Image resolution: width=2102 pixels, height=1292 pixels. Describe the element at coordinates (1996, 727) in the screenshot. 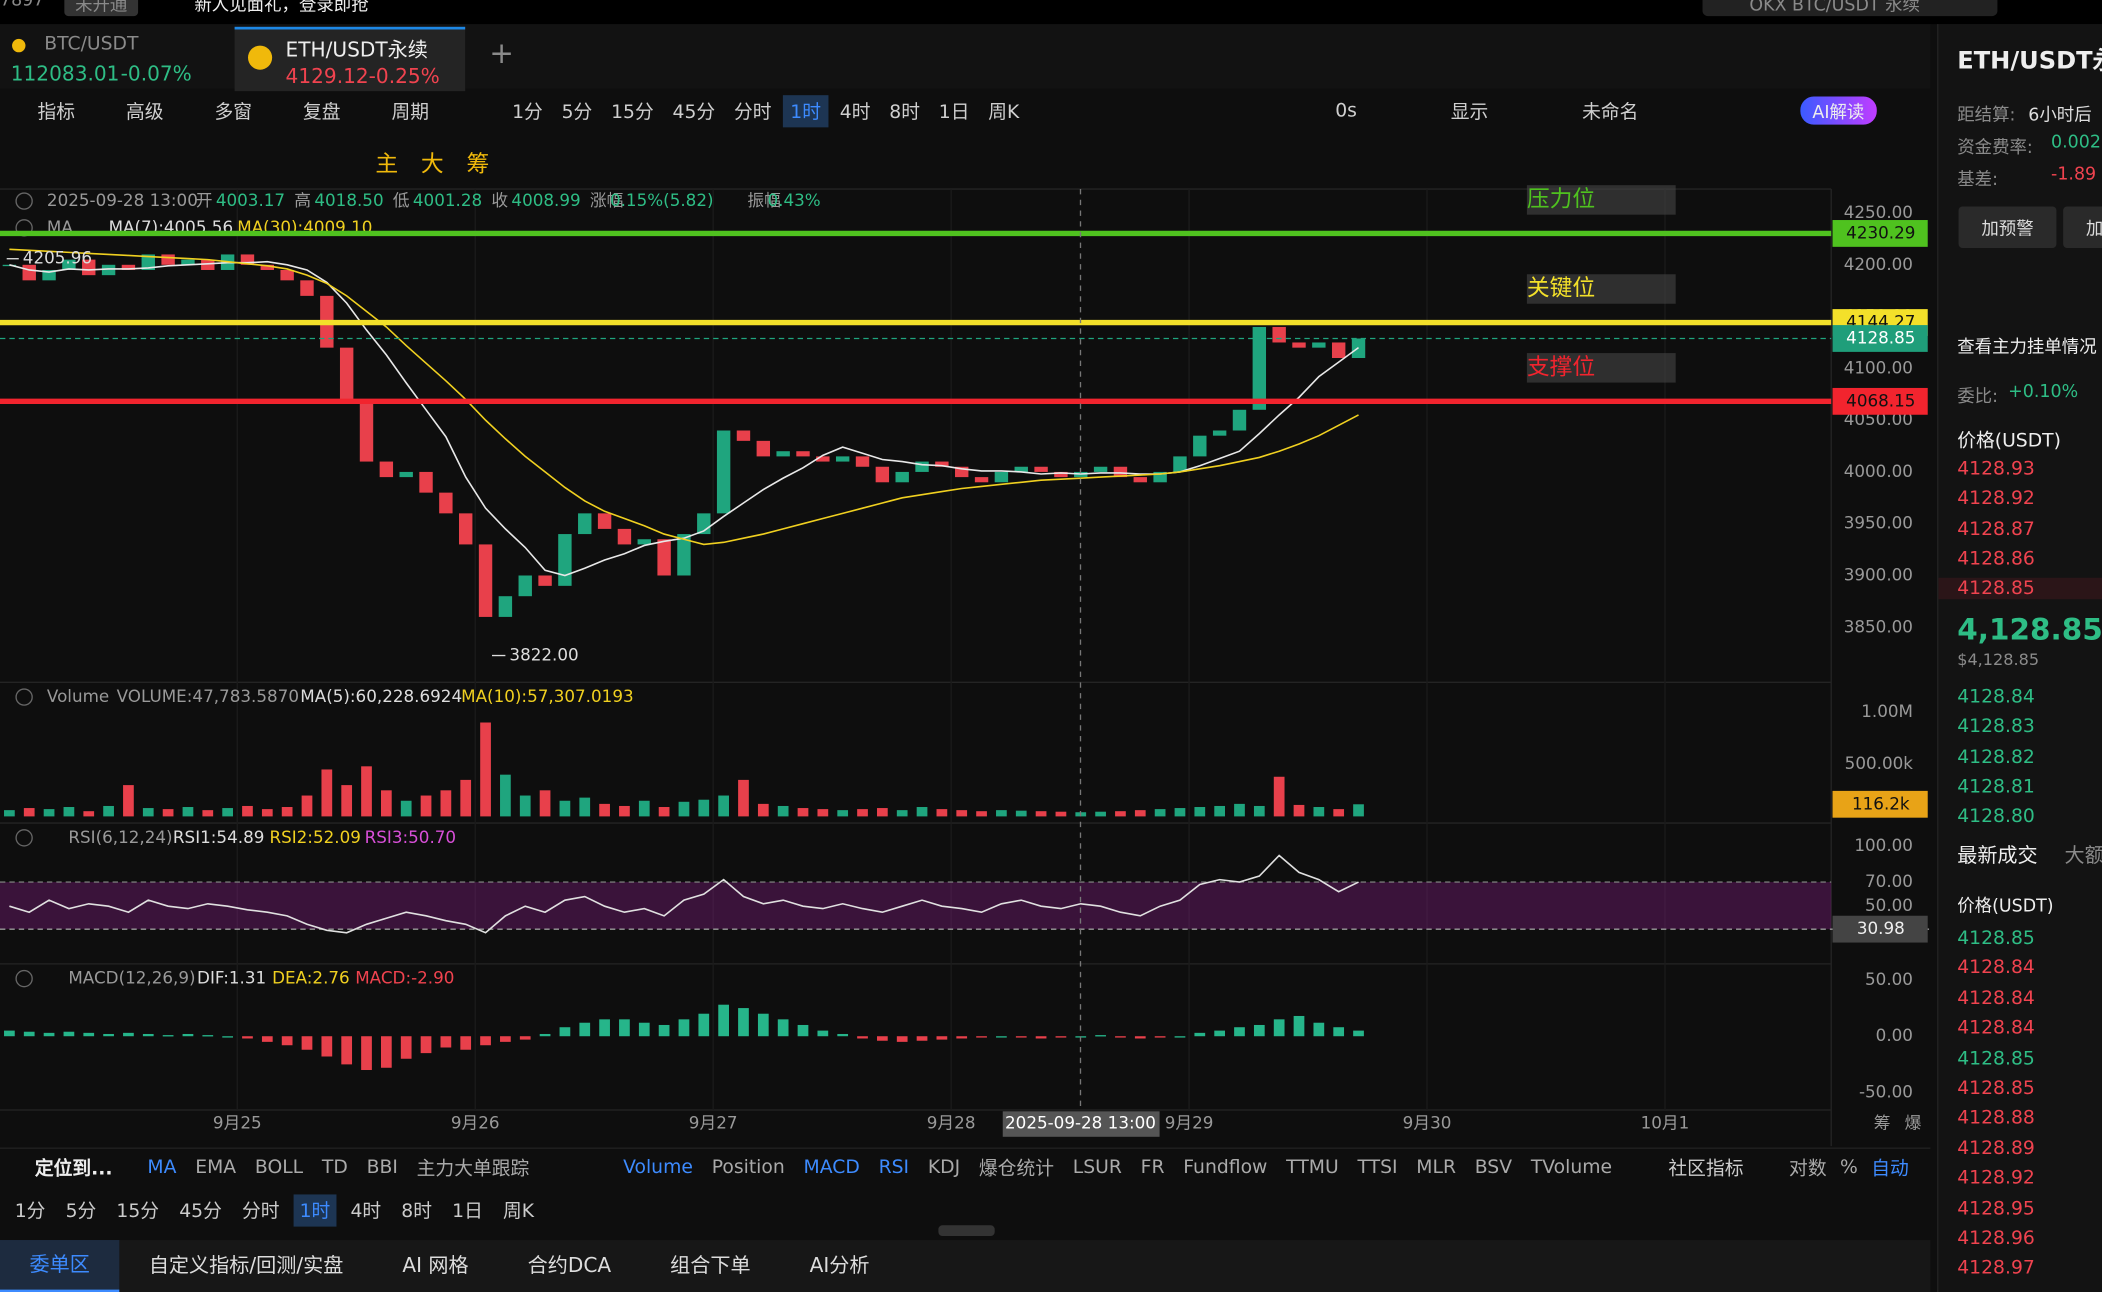

I see `side-text: 4128.83` at that location.